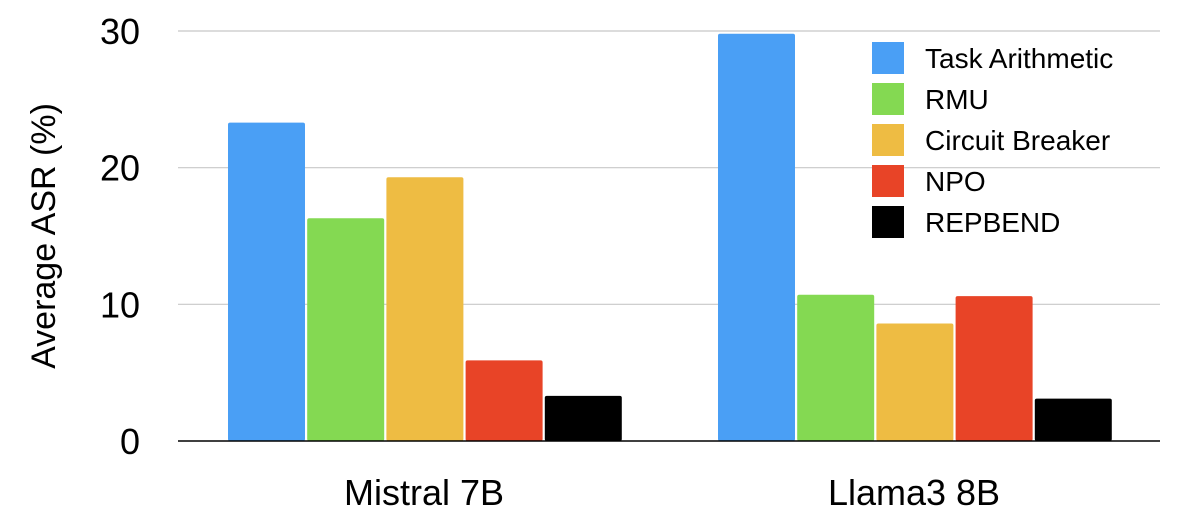 The height and width of the screenshot is (518, 1182). I want to click on y-tick-label: 10, so click(120, 304).